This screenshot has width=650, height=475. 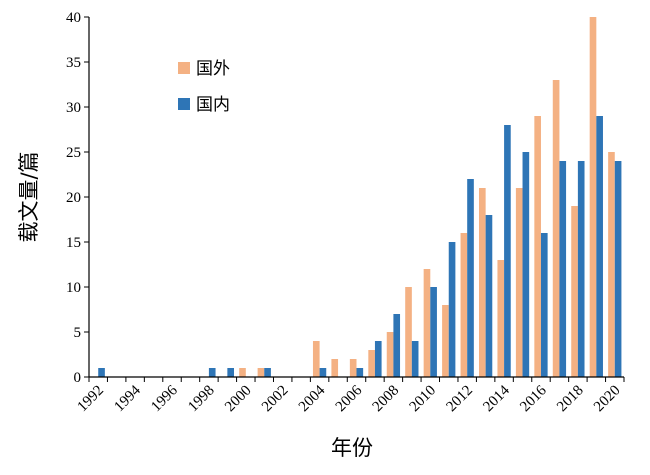 What do you see at coordinates (73, 243) in the screenshot?
I see `y-tick-label-15: 15` at bounding box center [73, 243].